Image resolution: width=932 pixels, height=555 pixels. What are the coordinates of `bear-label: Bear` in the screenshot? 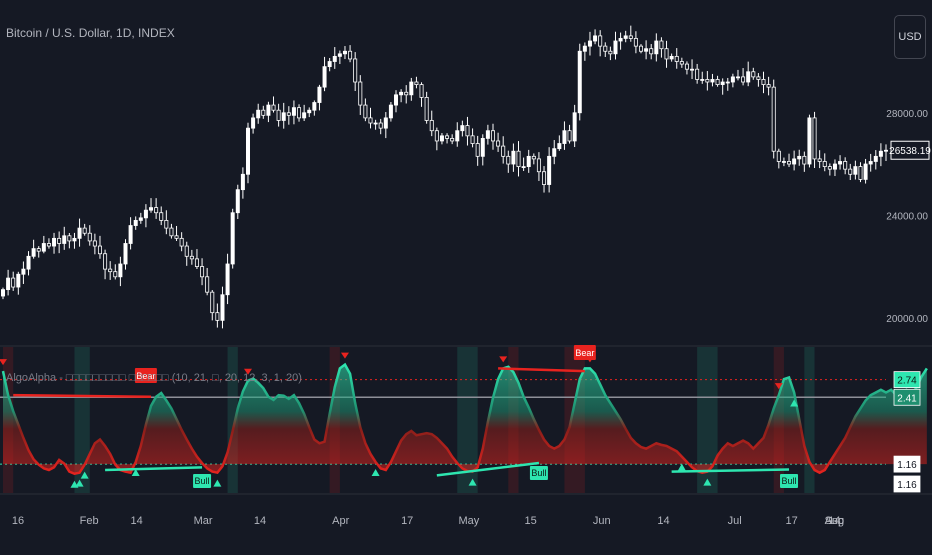 It's located at (584, 353).